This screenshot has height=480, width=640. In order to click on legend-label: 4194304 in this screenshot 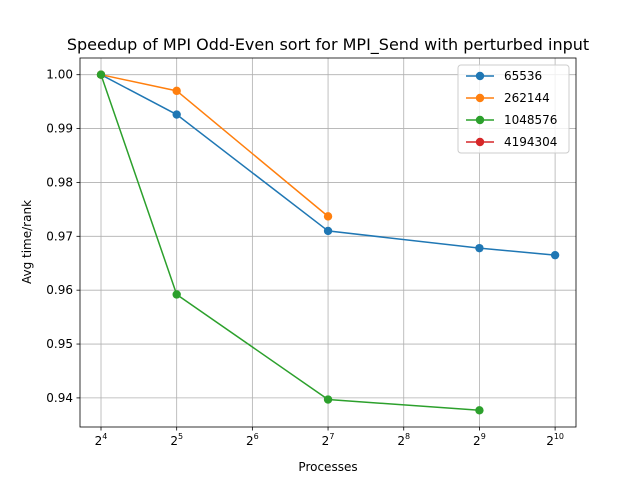, I will do `click(530, 142)`.